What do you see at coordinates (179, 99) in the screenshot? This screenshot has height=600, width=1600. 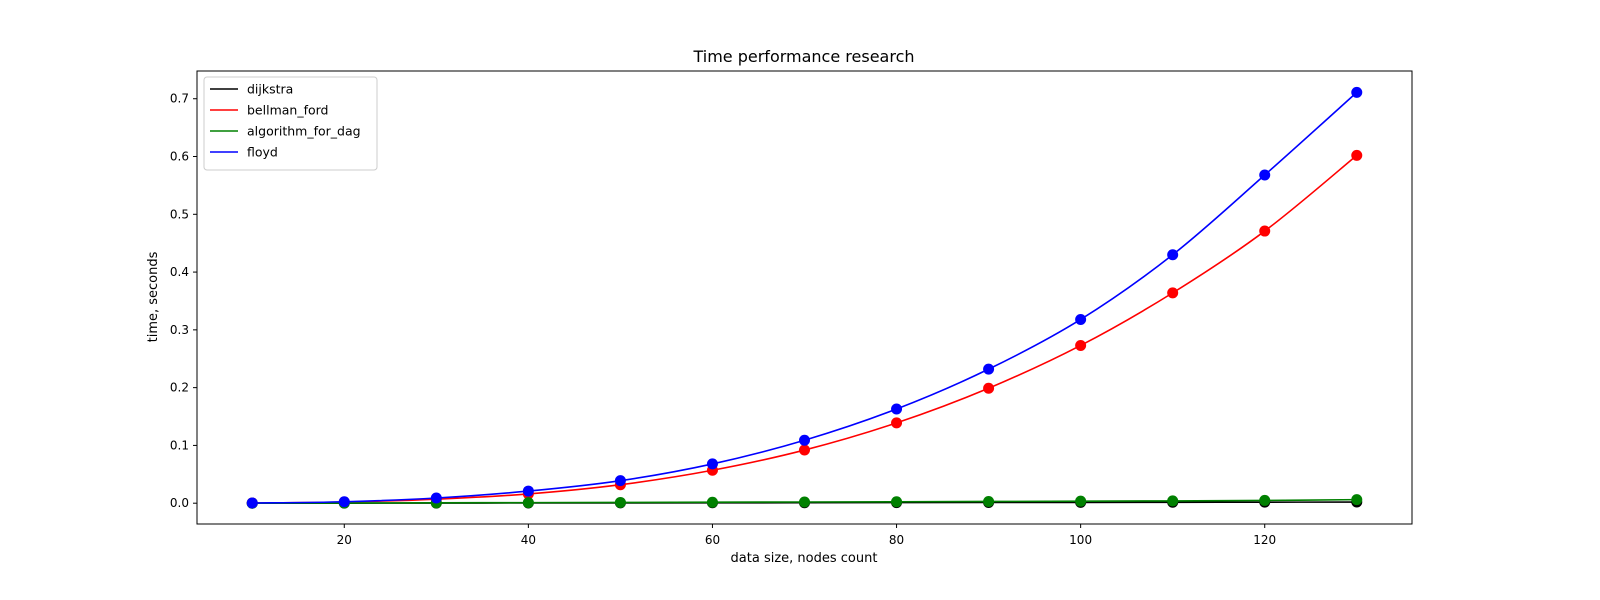 I see `y-tick-label: 0.7` at bounding box center [179, 99].